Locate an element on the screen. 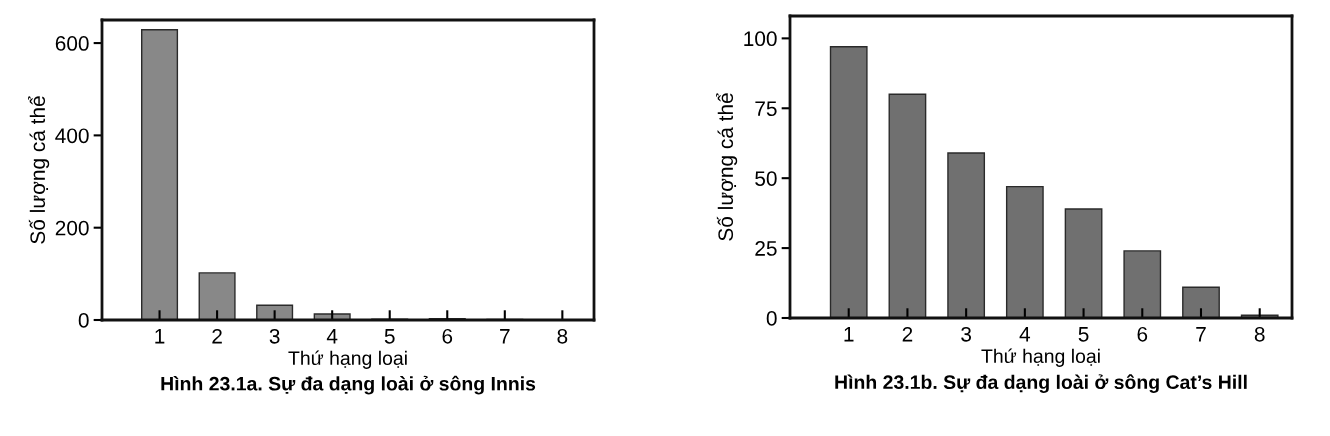 Image resolution: width=1330 pixels, height=436 pixels. text: Hình 23.1a. Sự đa dạng loài ở sông Innis is located at coordinates (348, 385).